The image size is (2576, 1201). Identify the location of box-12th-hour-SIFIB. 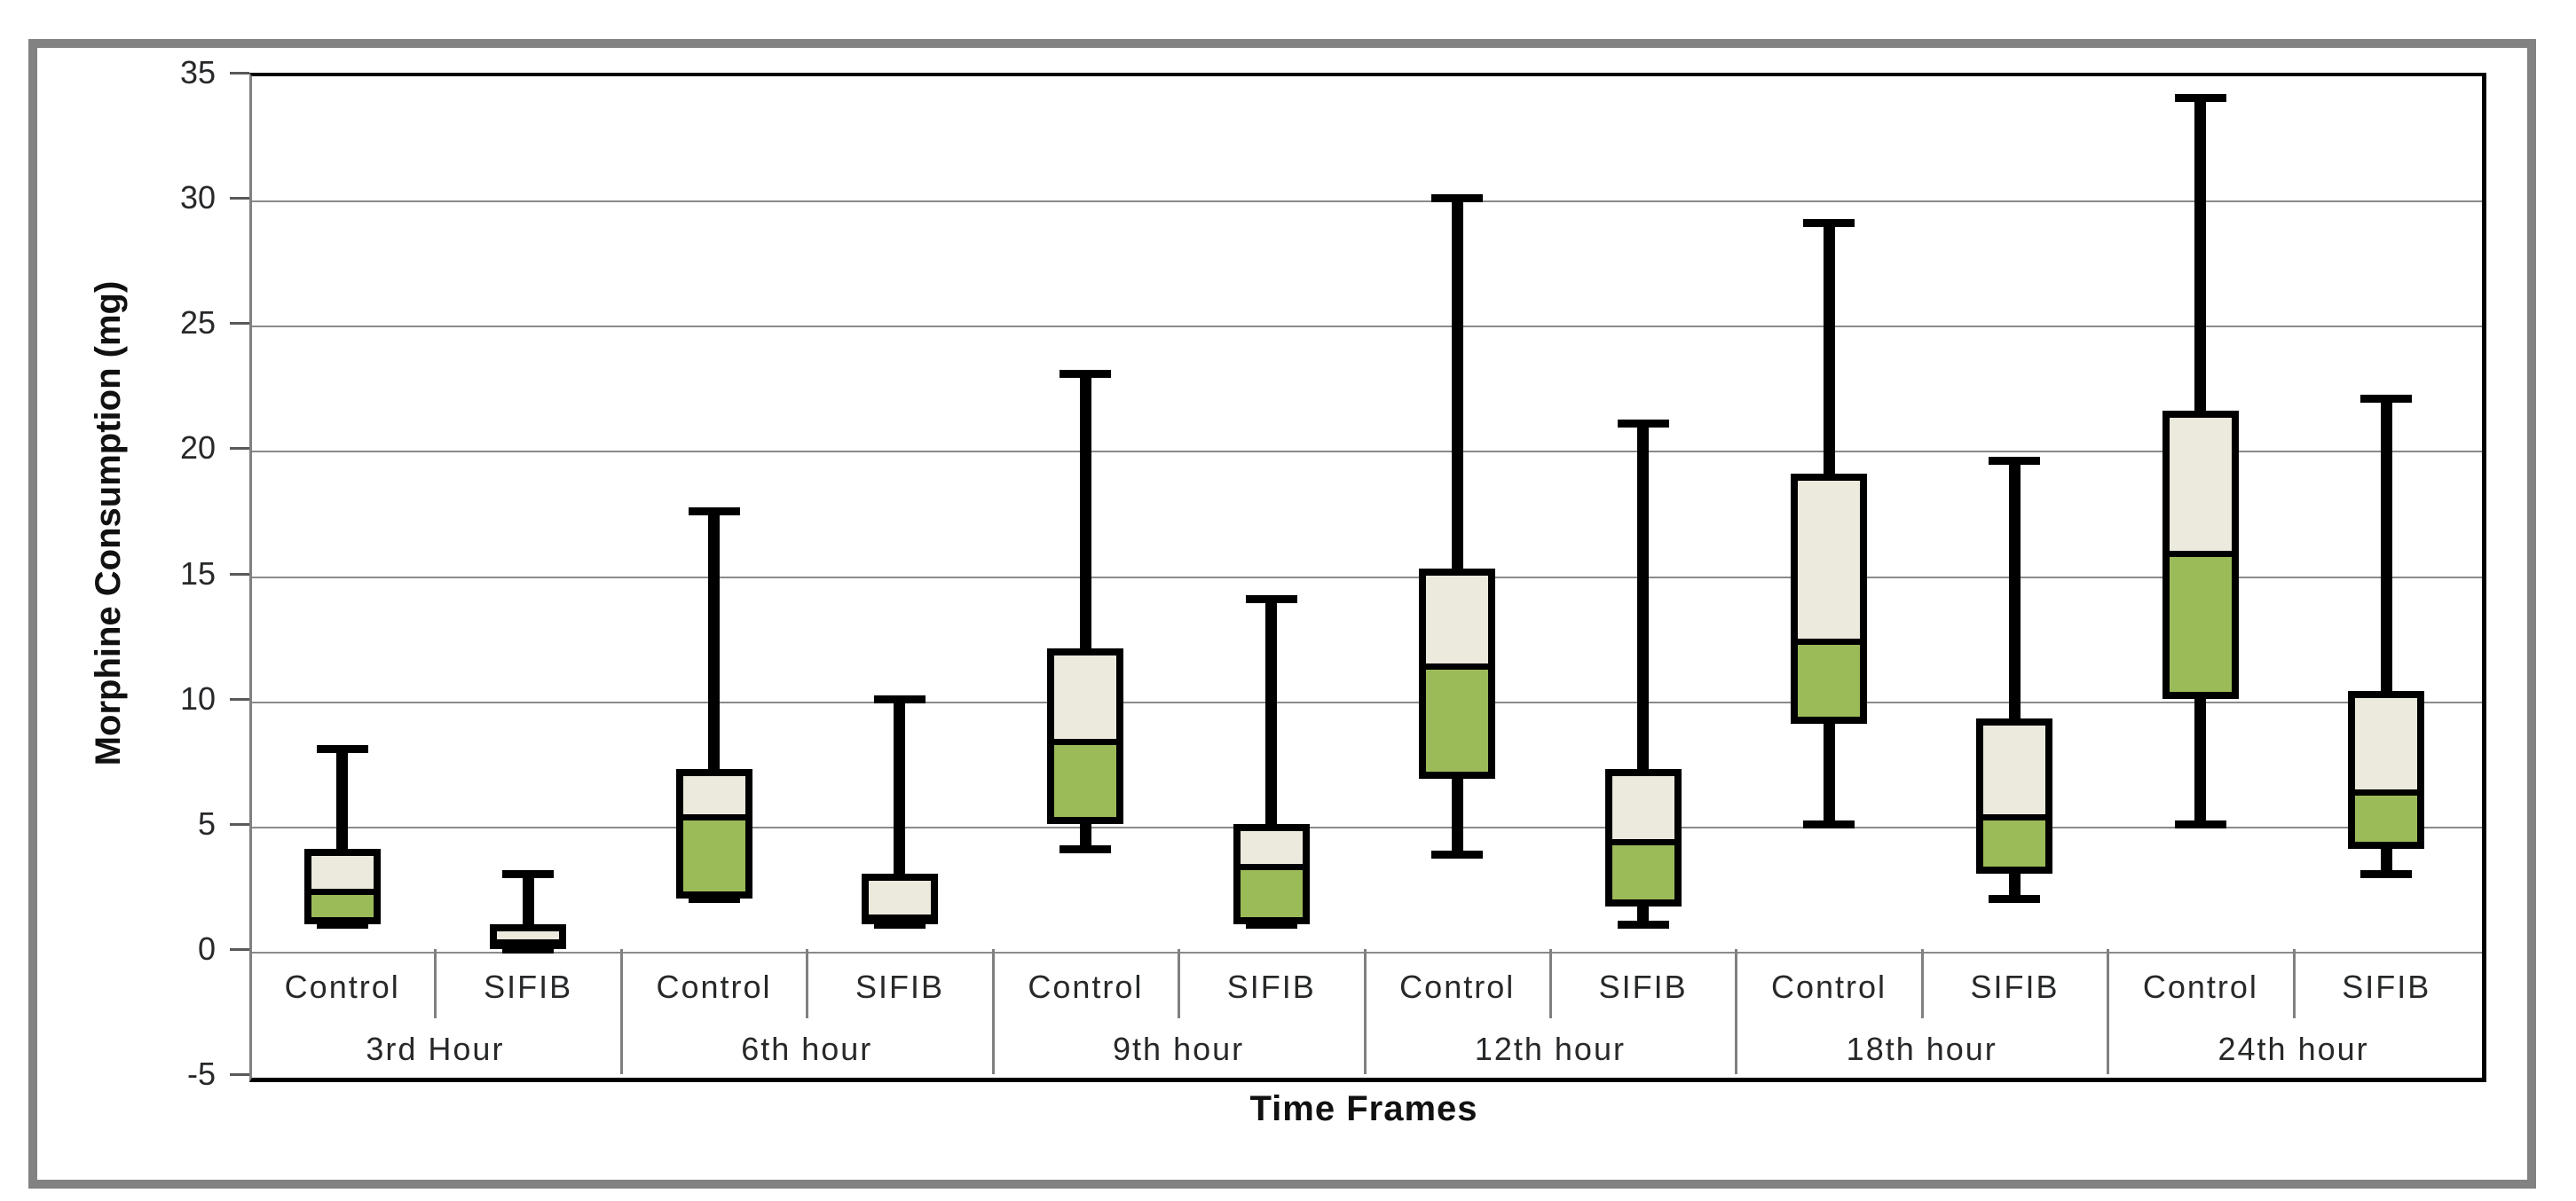
(1643, 837).